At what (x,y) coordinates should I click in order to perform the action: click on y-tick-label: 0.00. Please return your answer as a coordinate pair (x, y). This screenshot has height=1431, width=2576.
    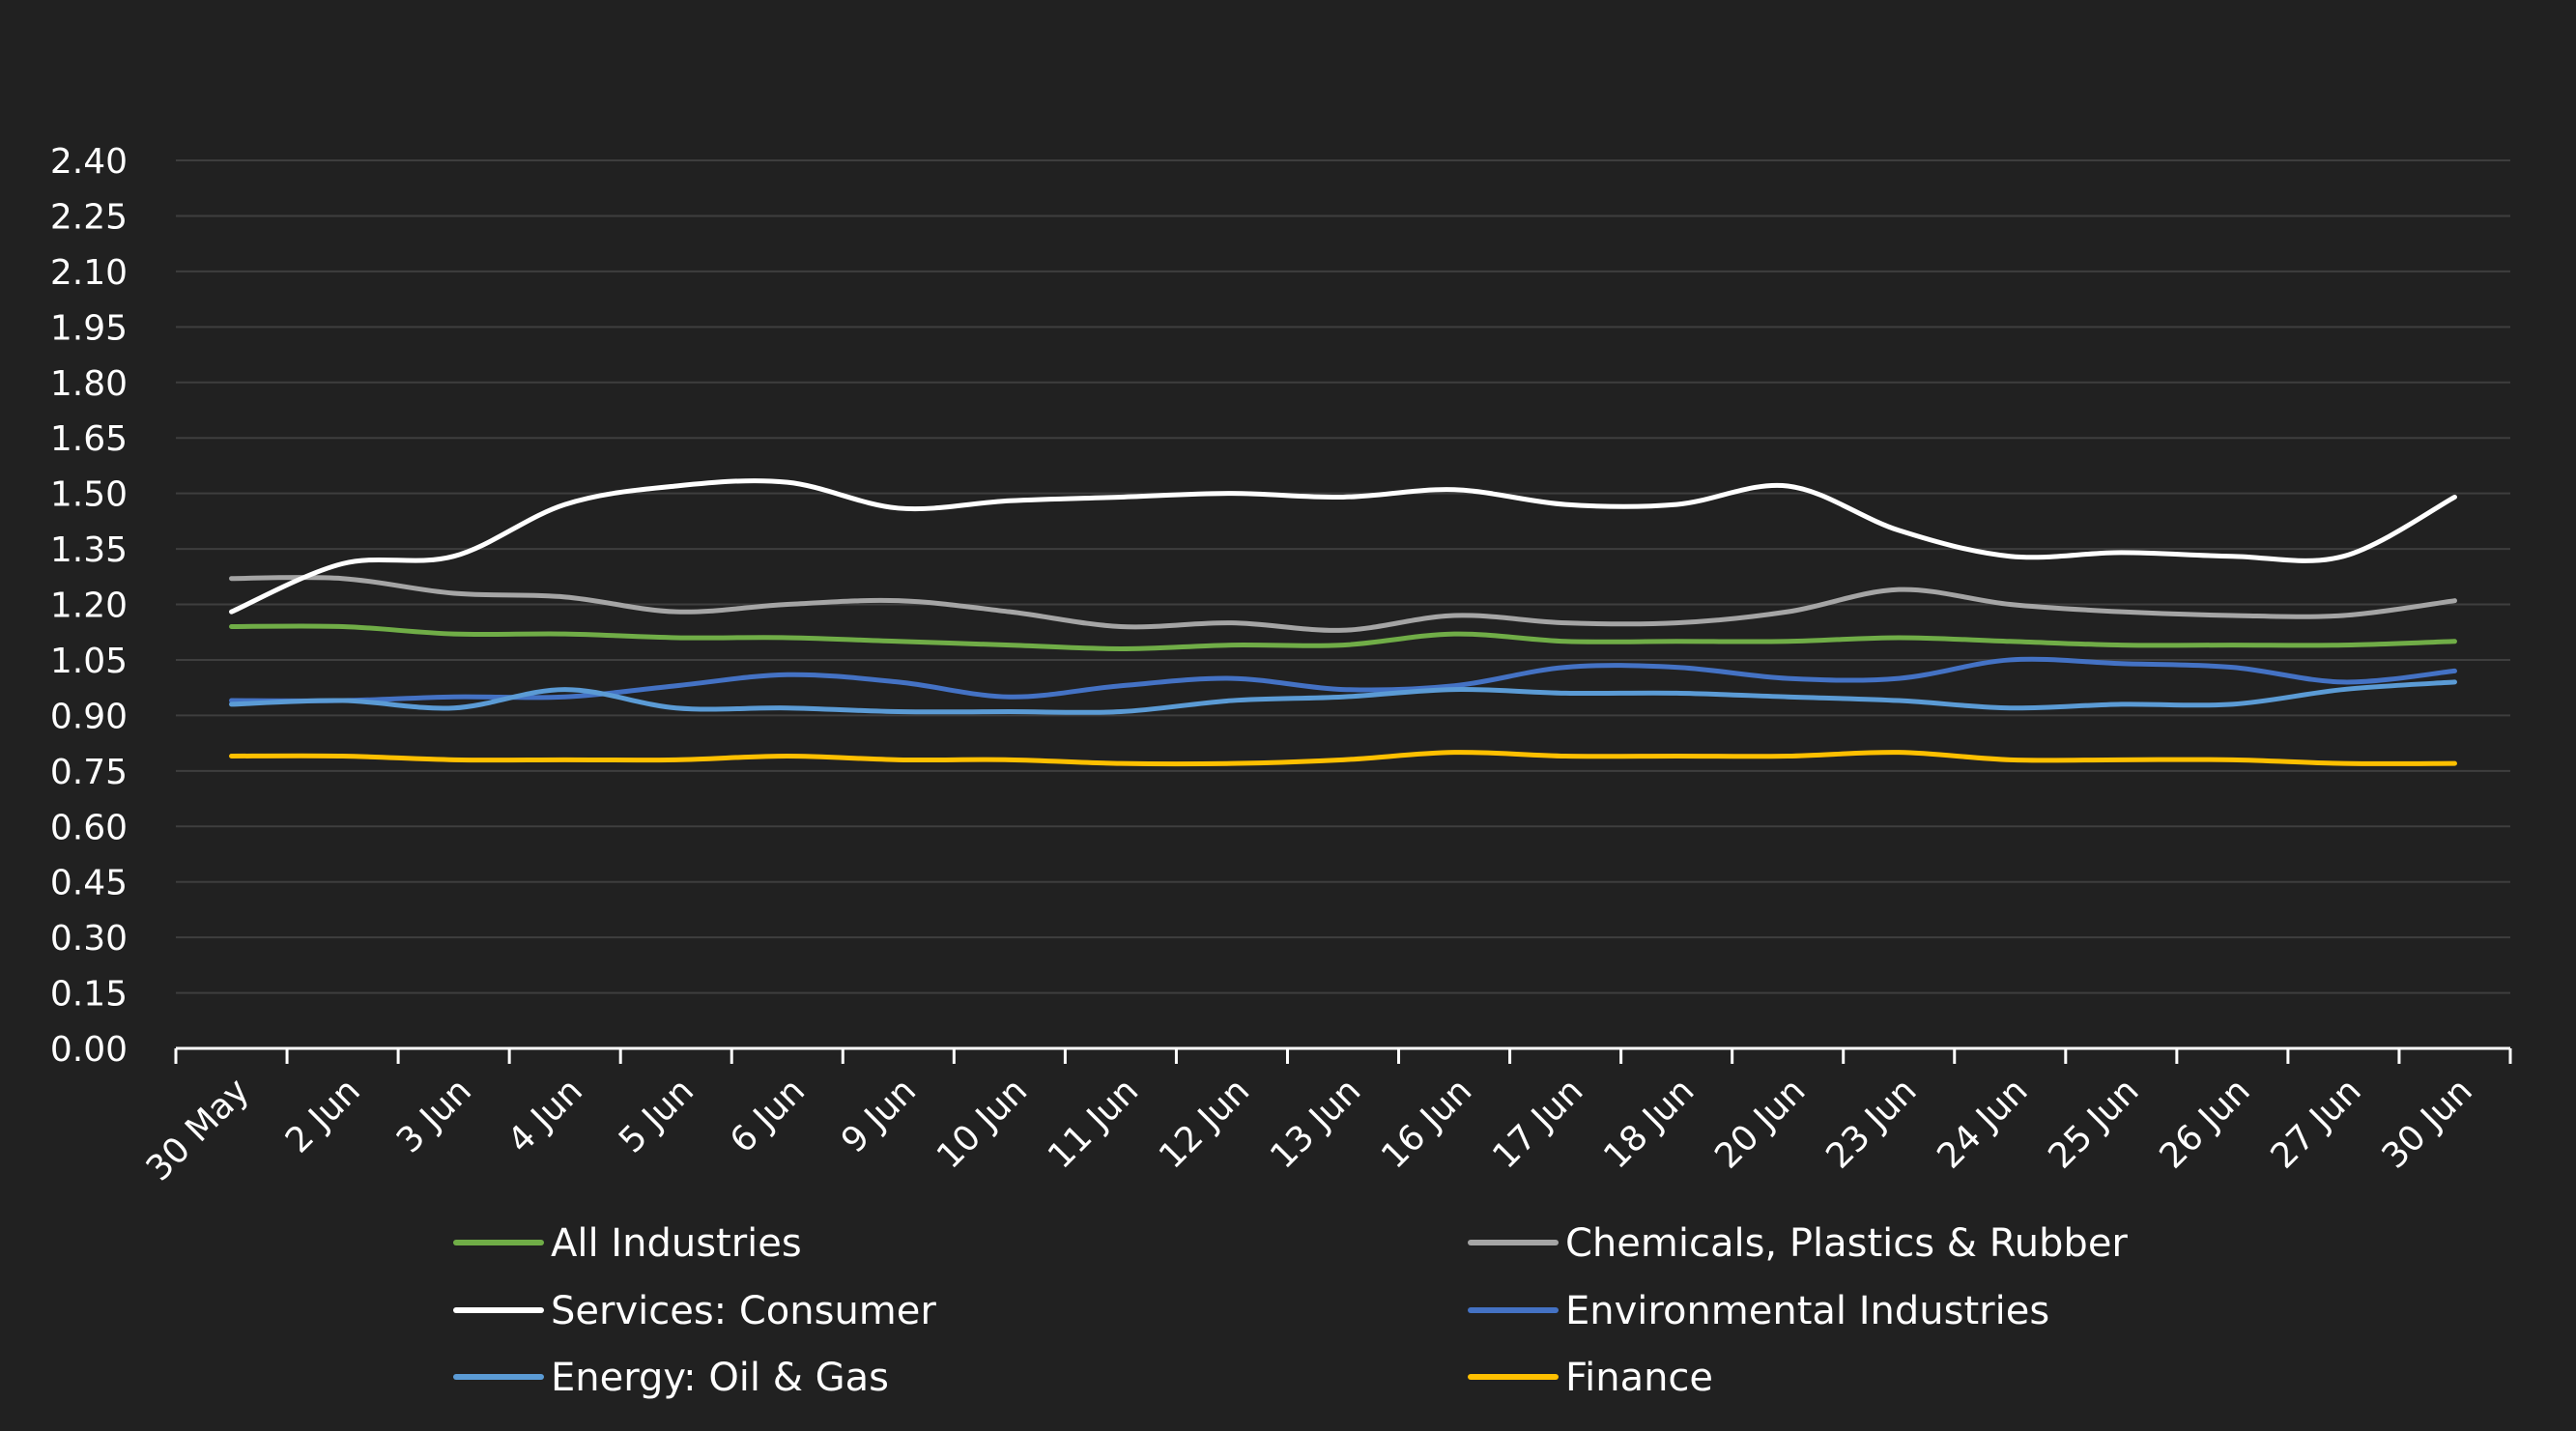
    Looking at the image, I should click on (89, 1050).